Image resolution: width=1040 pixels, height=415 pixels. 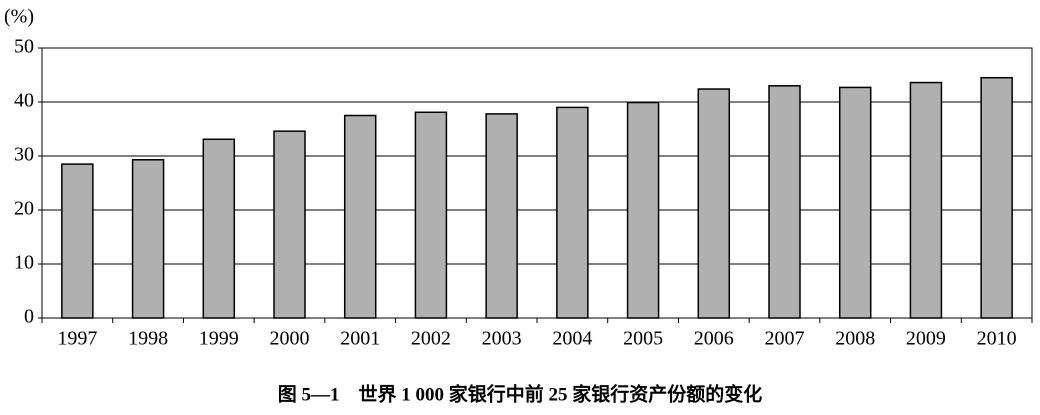 I want to click on x-tick-label: 2008, so click(x=855, y=339).